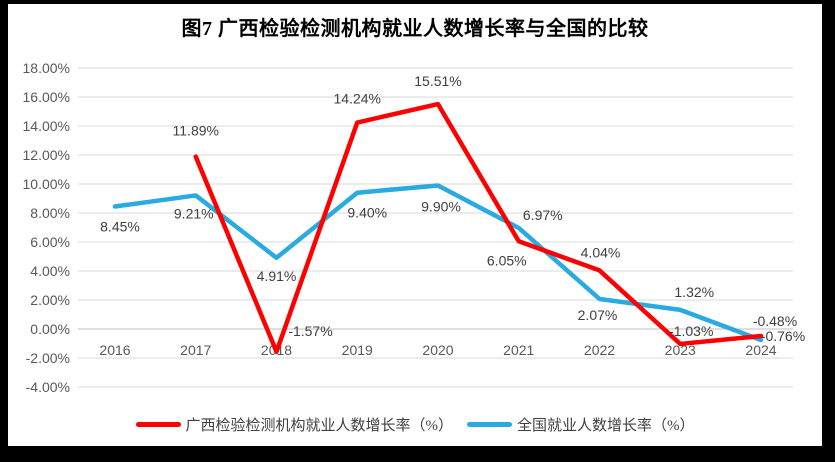  What do you see at coordinates (437, 81) in the screenshot?
I see `data-label-series-0: 15.51%` at bounding box center [437, 81].